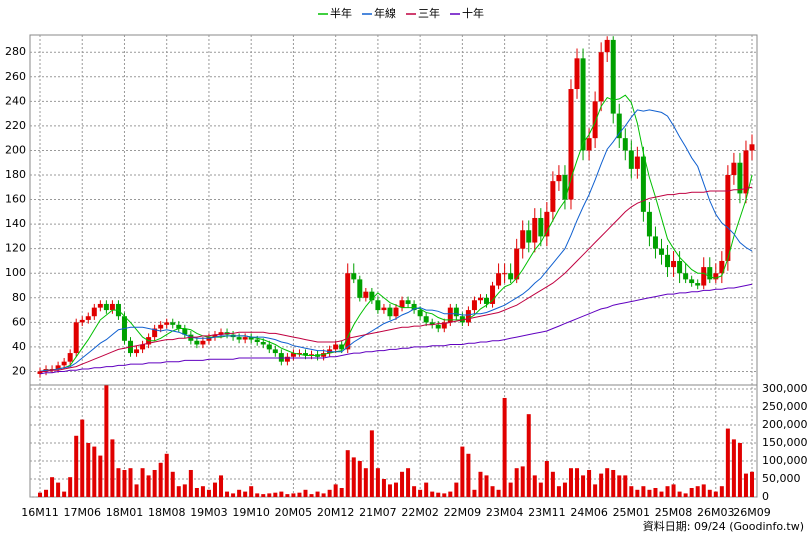 This screenshot has height=540, width=808. Describe the element at coordinates (15, 223) in the screenshot. I see `y-tick-label: 140` at that location.